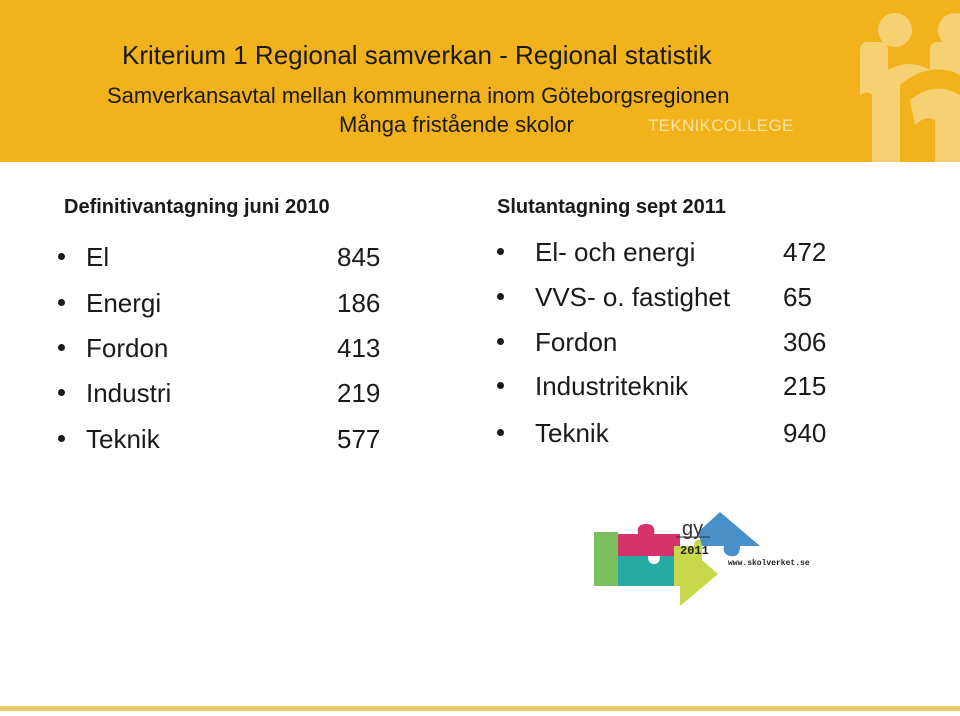 Image resolution: width=960 pixels, height=716 pixels. I want to click on college-emblem-icon, so click(910, 87).